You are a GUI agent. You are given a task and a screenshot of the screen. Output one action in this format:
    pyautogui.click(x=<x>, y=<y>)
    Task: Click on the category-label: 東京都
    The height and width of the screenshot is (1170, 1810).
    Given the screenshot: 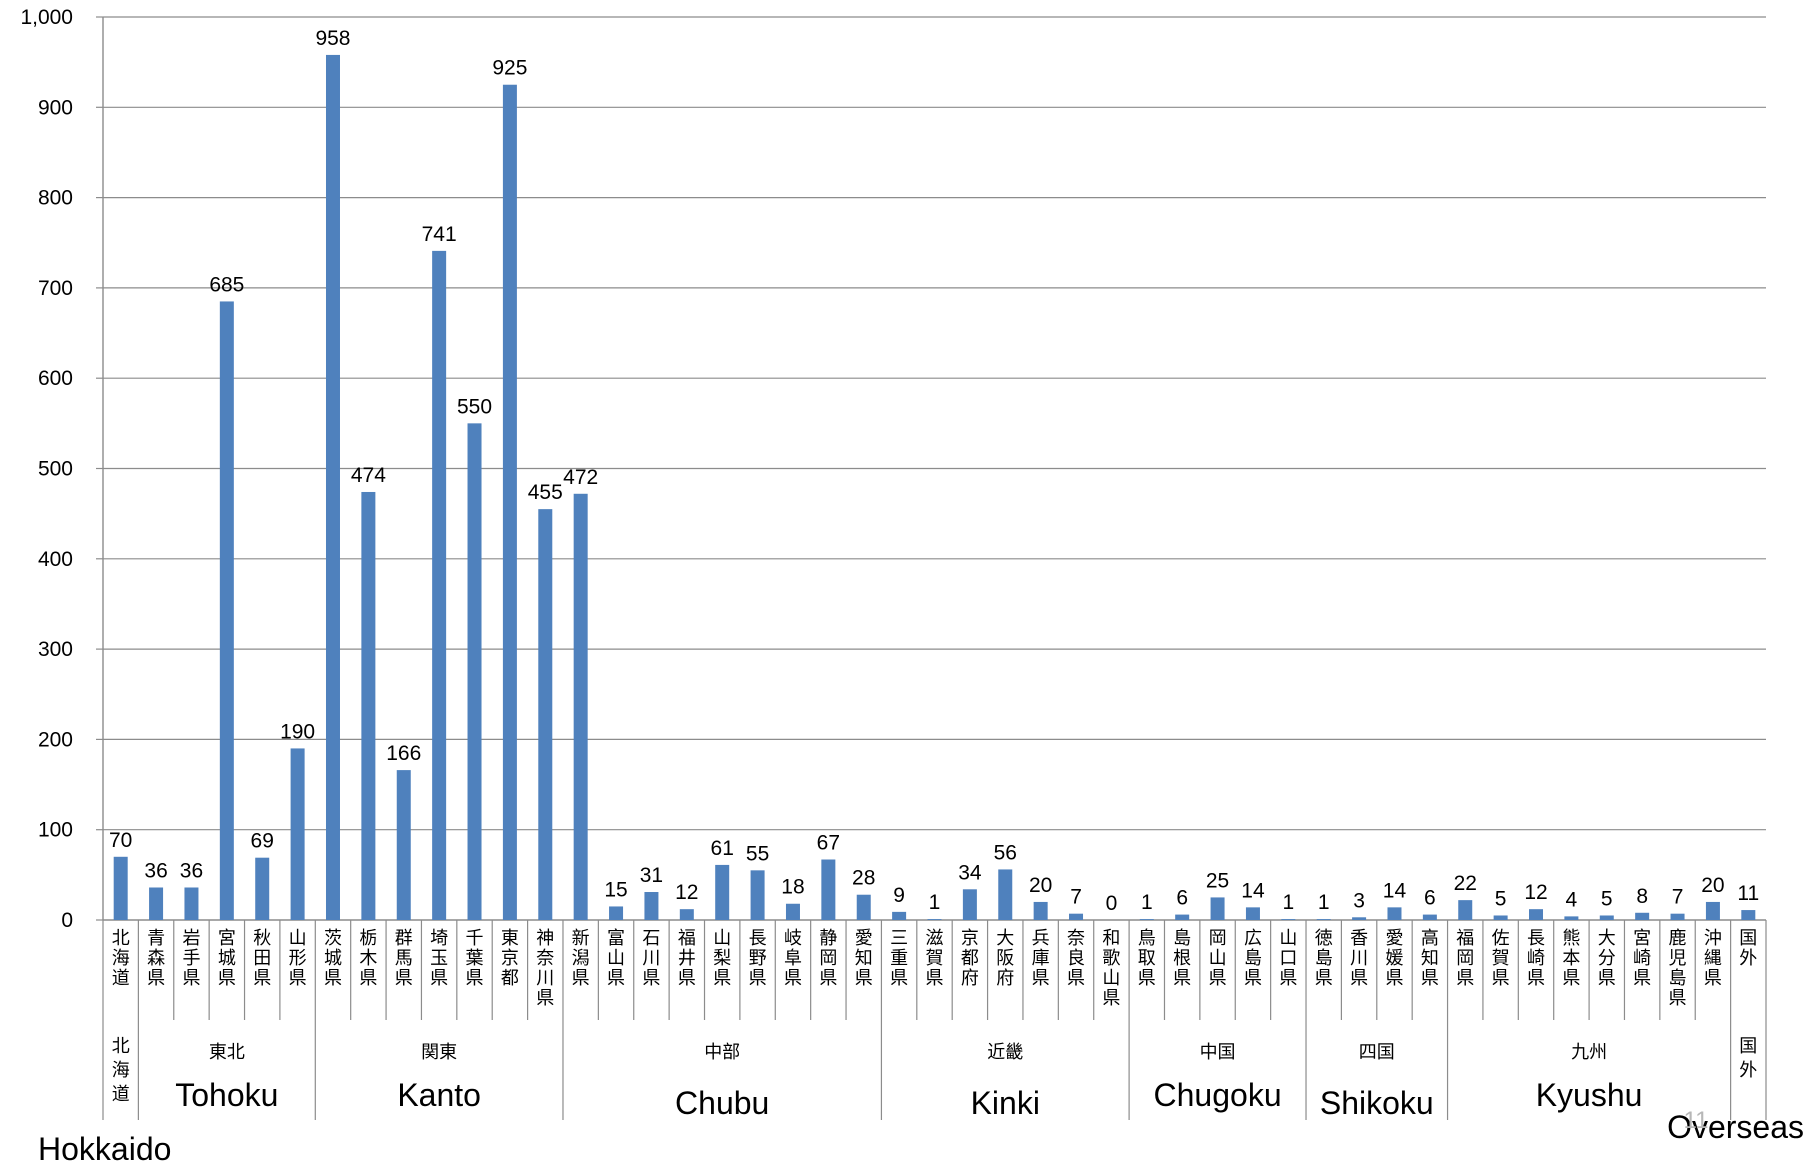 What is the action you would take?
    pyautogui.click(x=510, y=958)
    